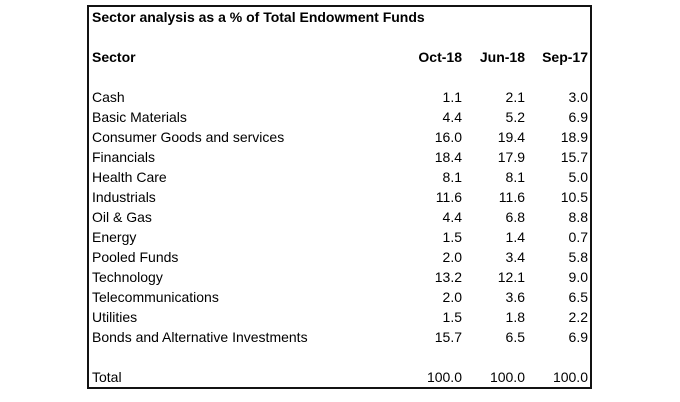 The height and width of the screenshot is (402, 680). I want to click on column-header-jun18: Jun-18, so click(502, 57).